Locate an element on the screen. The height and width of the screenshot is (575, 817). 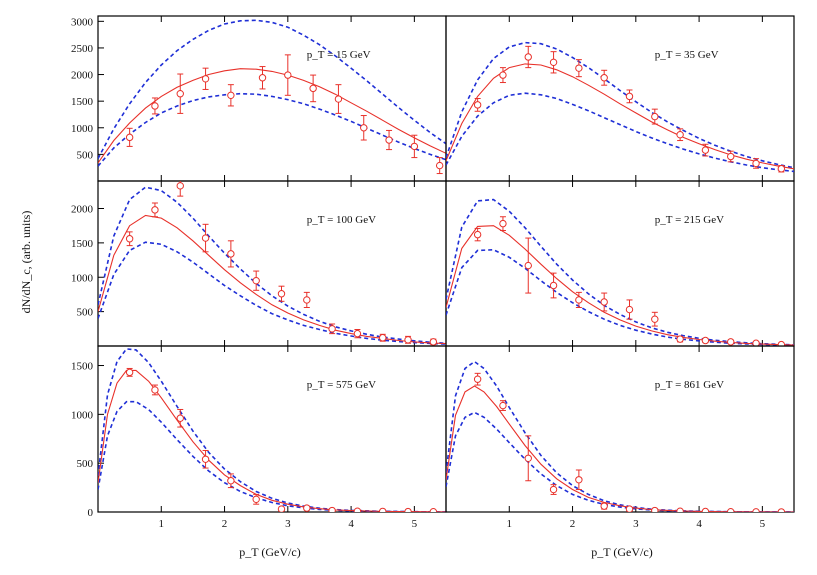
y-tick-label: 2500 is located at coordinates (82, 49).